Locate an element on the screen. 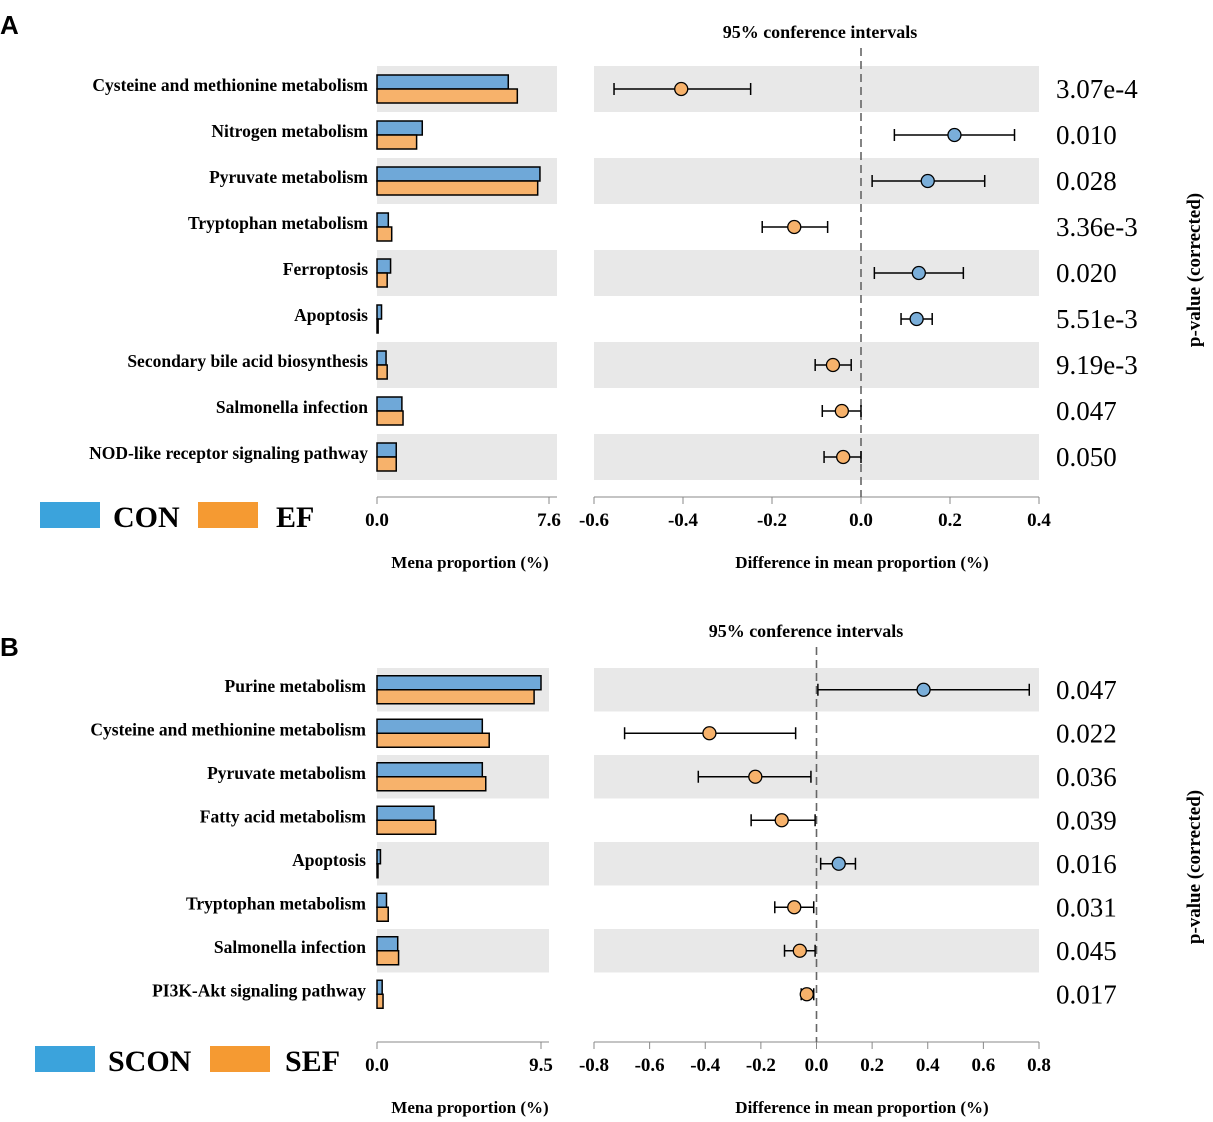 The height and width of the screenshot is (1122, 1213). category-label: Apoptosis is located at coordinates (331, 315).